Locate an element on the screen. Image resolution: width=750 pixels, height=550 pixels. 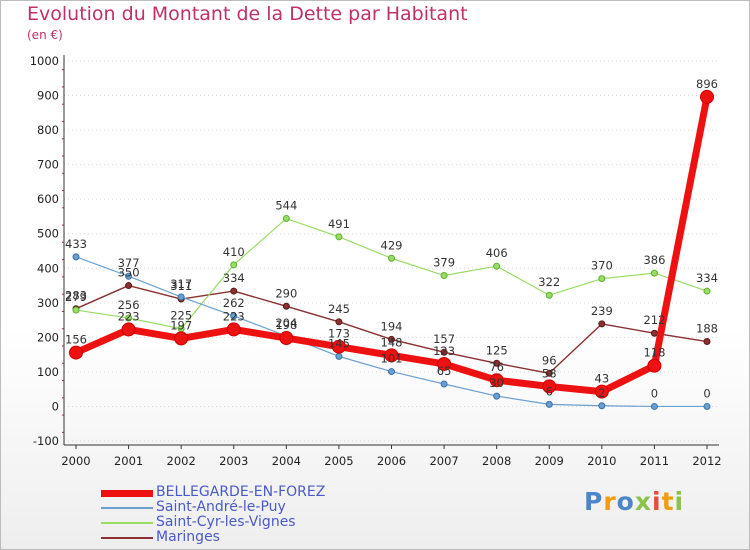
y-tick-label: 100 is located at coordinates (48, 372).